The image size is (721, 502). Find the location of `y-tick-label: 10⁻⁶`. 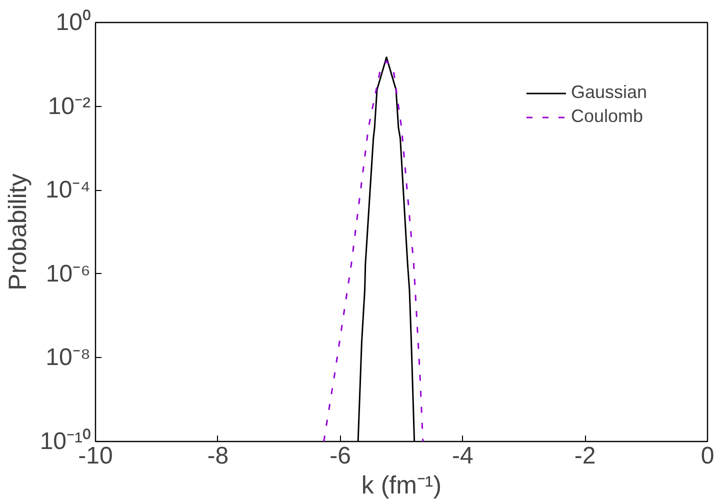

y-tick-label: 10⁻⁶ is located at coordinates (68, 274).